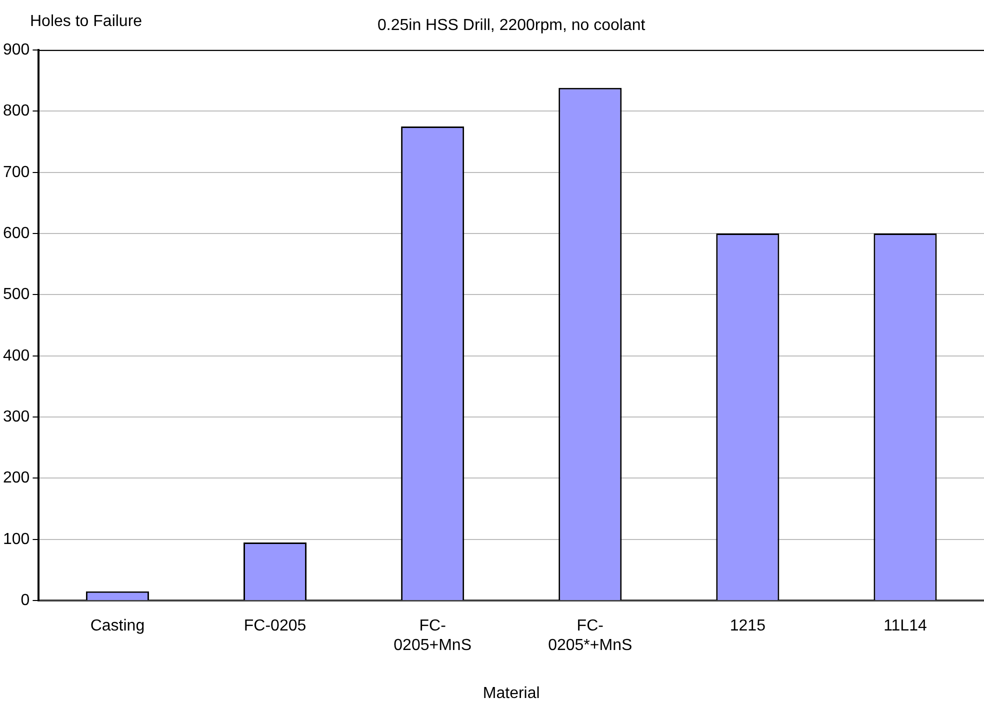  I want to click on y-tick-label: 700, so click(16, 172).